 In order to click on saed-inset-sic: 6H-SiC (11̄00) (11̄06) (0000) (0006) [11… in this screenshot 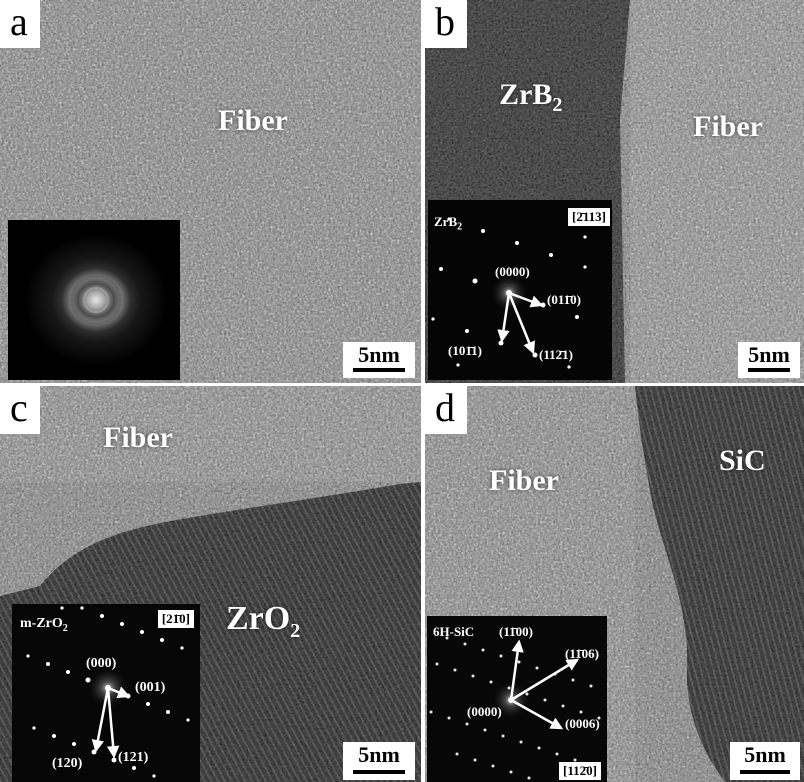, I will do `click(517, 699)`.